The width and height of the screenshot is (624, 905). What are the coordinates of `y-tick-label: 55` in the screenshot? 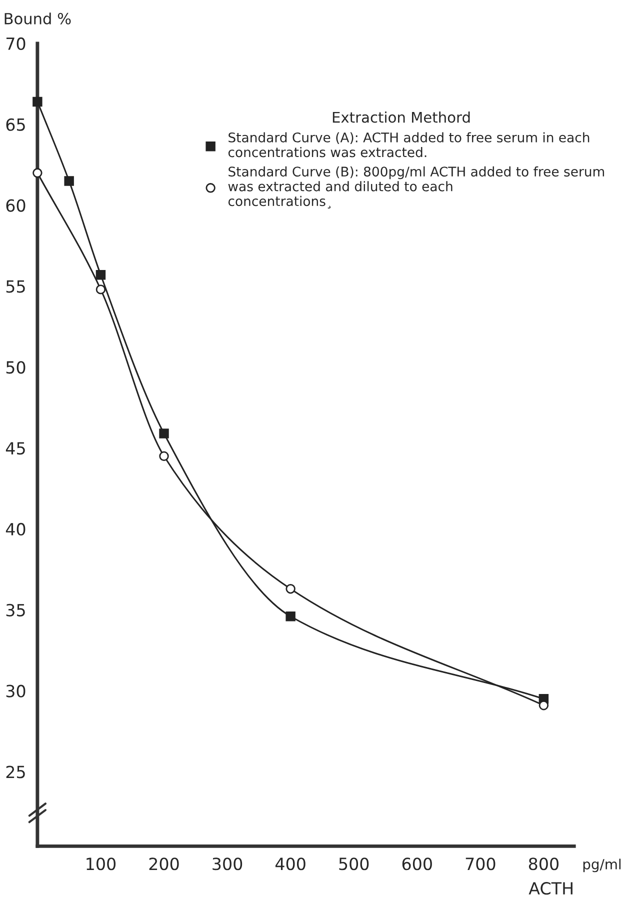 It's located at (15, 286).